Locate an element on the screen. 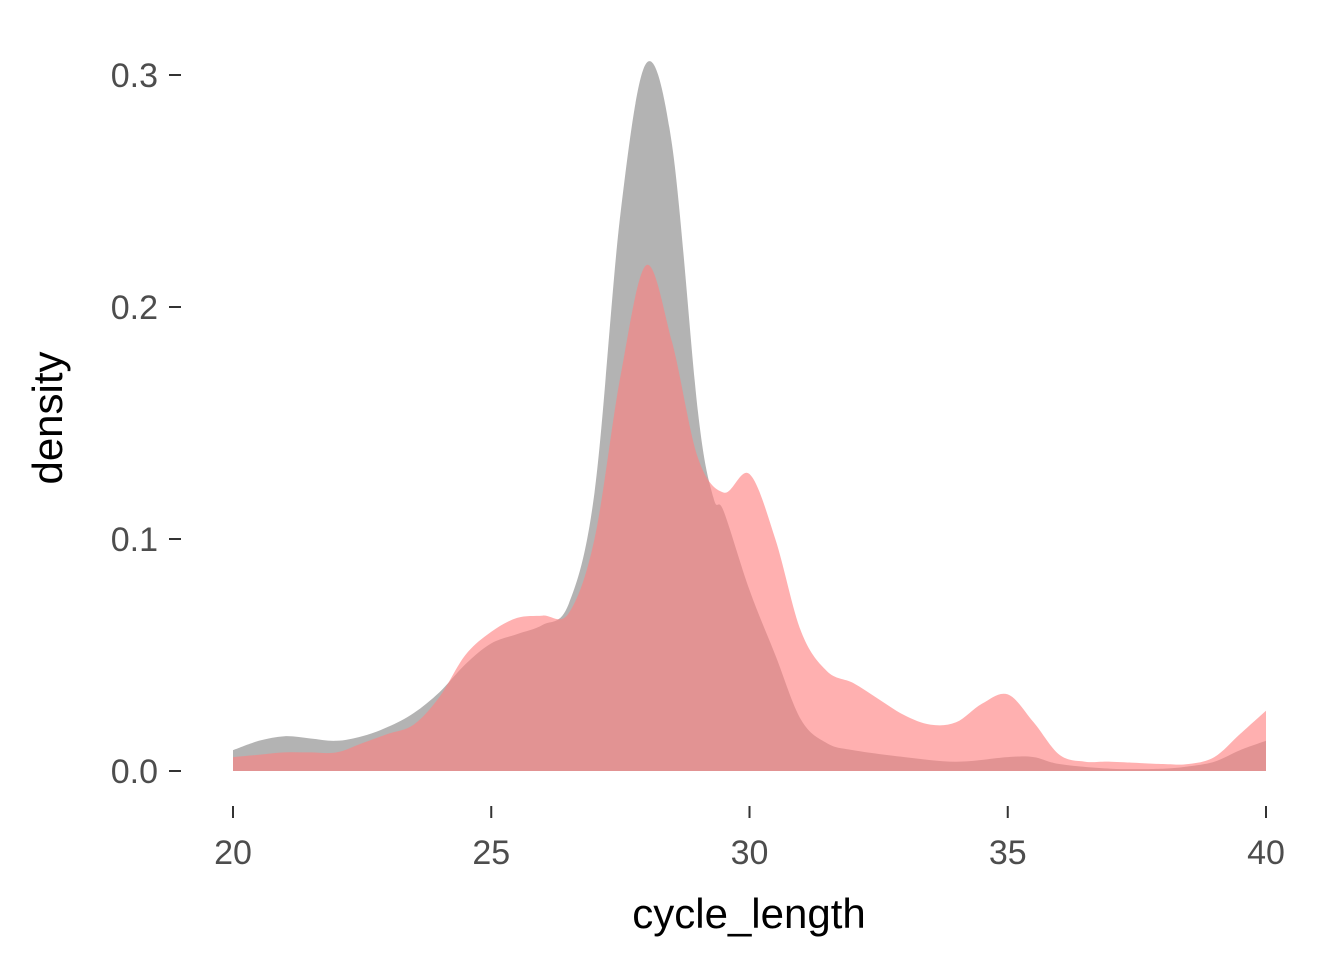  y-tick-label: 0.3 is located at coordinates (134, 76).